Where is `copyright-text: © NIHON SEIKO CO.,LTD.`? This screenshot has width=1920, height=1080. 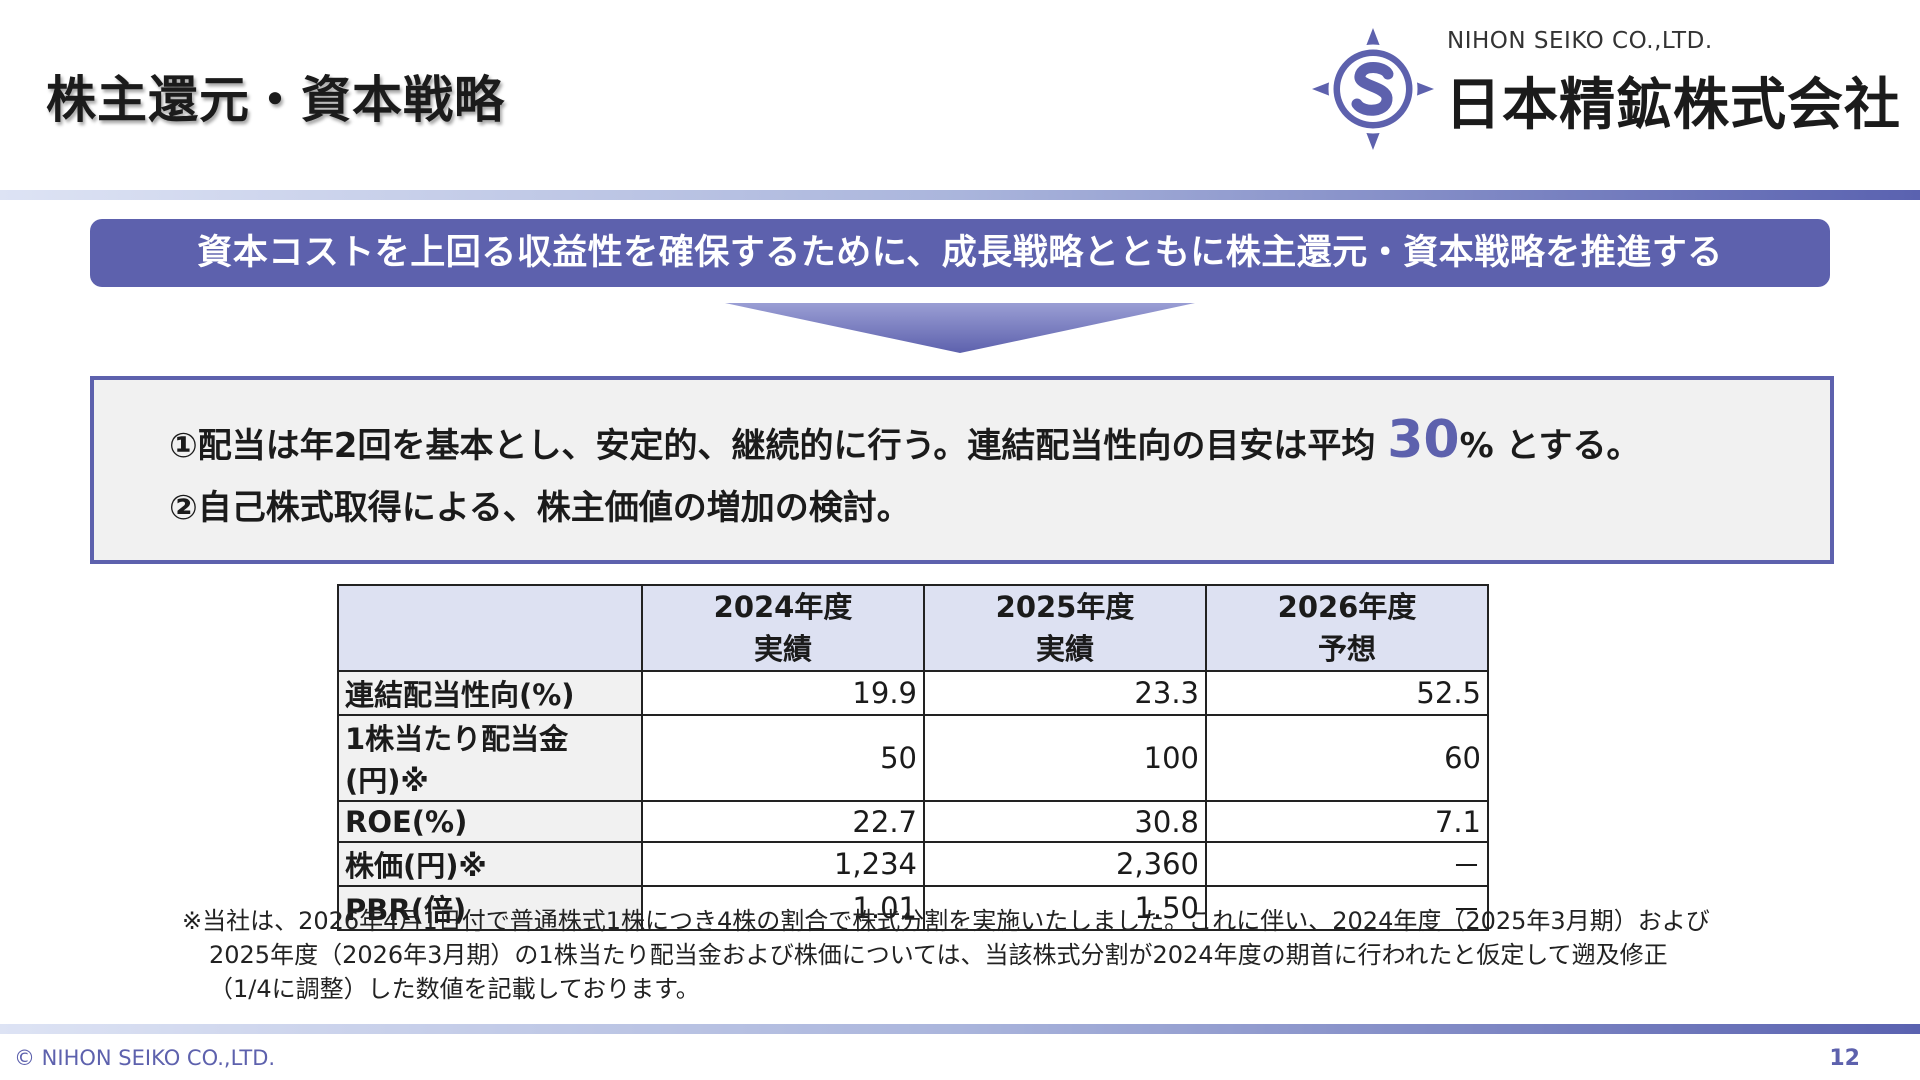
copyright-text: © NIHON SEIKO CO.,LTD. is located at coordinates (145, 1058).